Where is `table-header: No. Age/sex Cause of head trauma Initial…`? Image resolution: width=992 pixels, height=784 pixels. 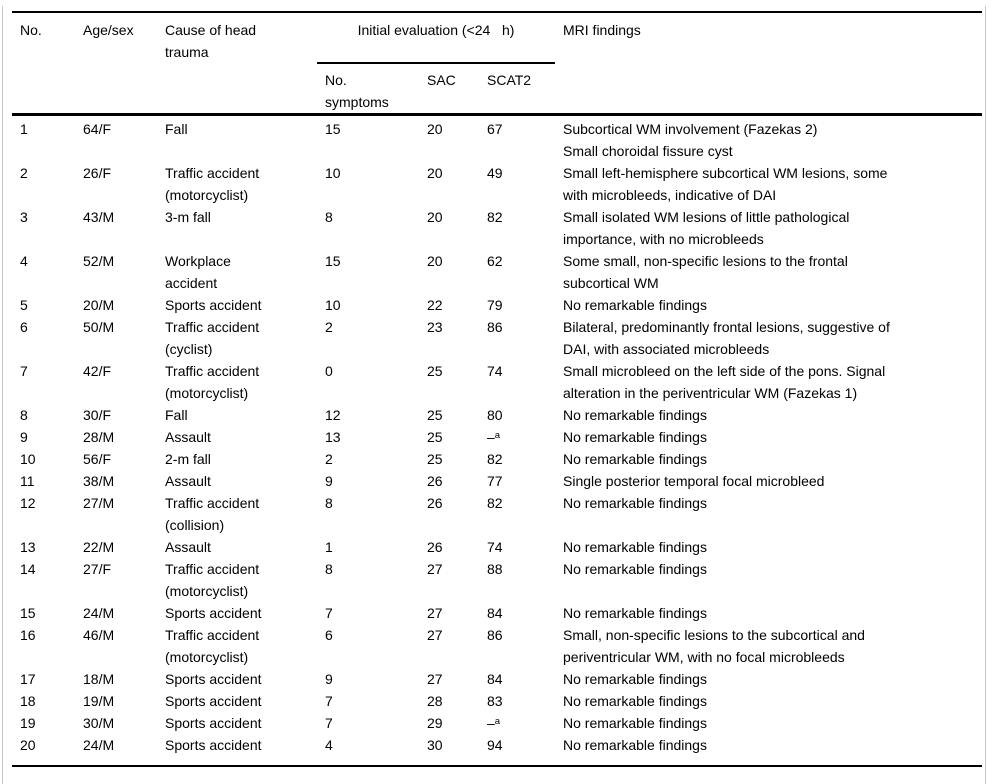 table-header: No. Age/sex Cause of head trauma Initial… is located at coordinates (497, 64).